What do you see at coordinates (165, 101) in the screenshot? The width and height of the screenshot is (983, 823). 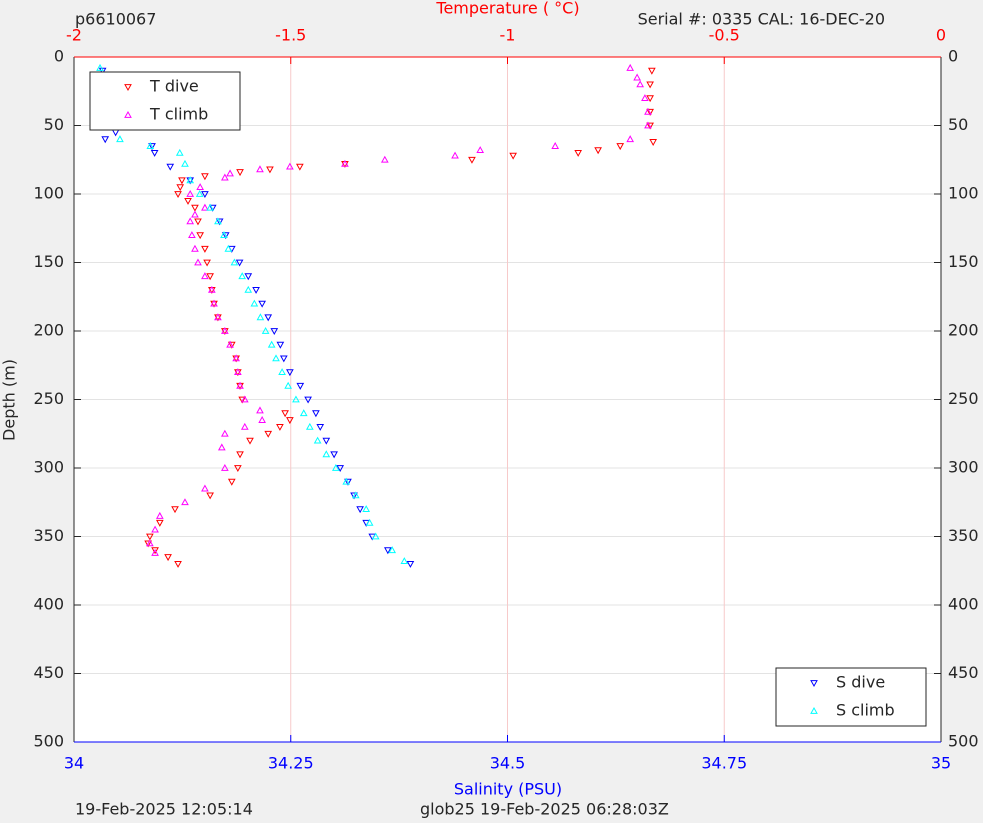 I see `legend-box` at bounding box center [165, 101].